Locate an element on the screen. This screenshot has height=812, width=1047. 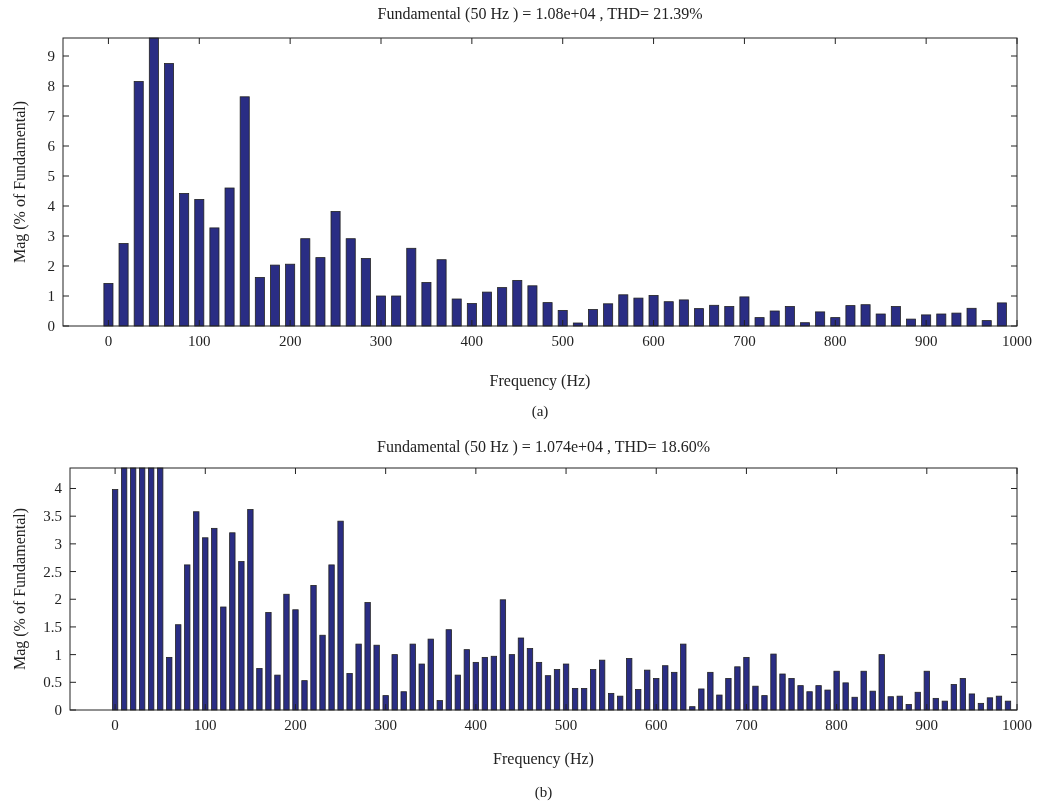
text: (a) is located at coordinates (540, 411).